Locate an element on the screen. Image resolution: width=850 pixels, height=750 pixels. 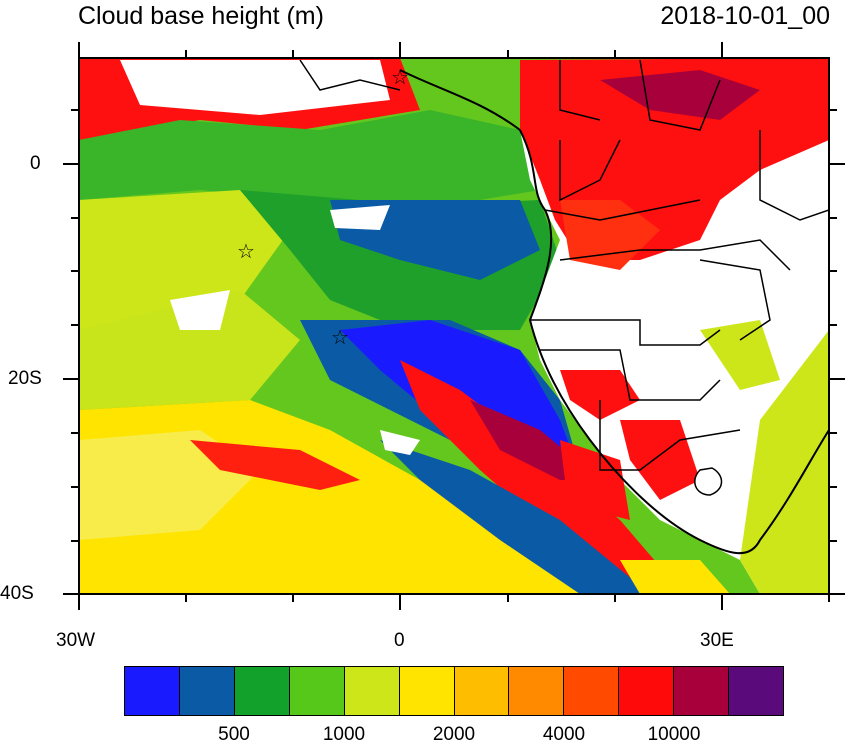
lat-label-40s: 40S is located at coordinates (17, 593).